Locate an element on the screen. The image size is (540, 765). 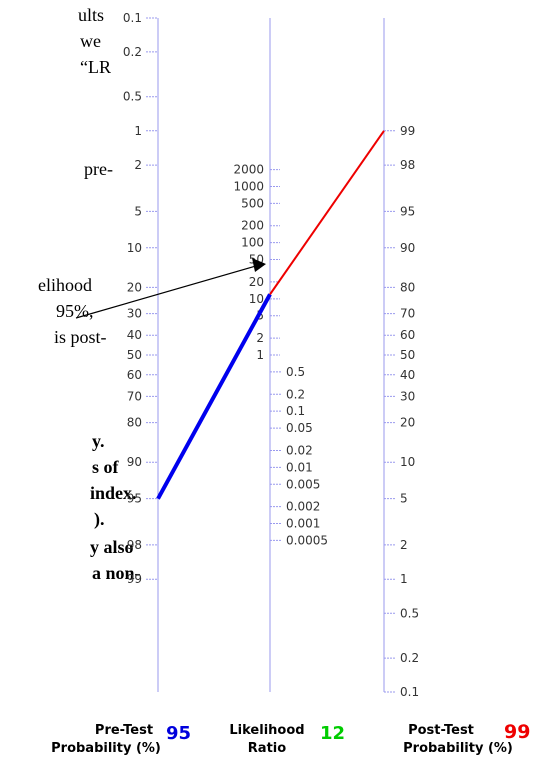
posttest-tick-label: 60 is located at coordinates (407, 335).